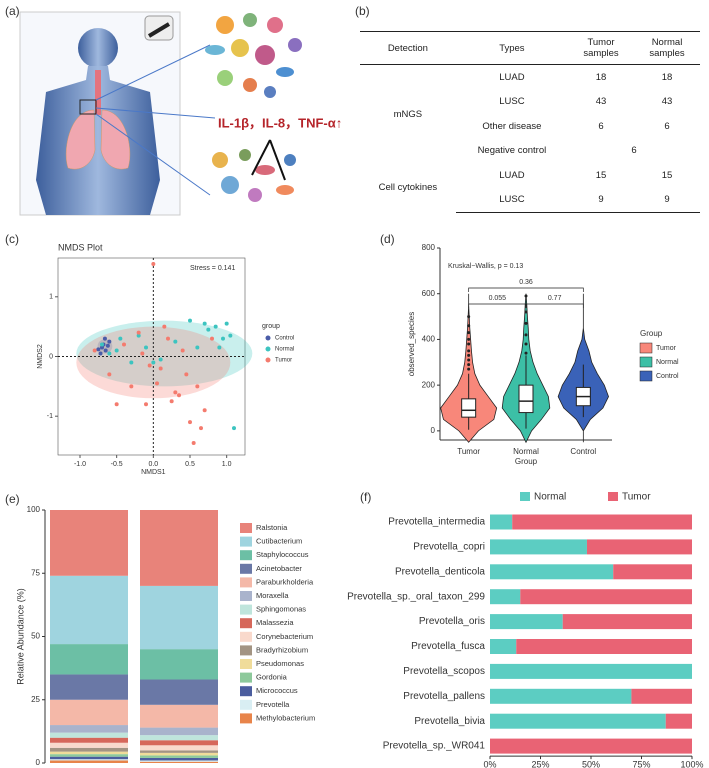  I want to click on comparison-bracket, so click(526, 289).